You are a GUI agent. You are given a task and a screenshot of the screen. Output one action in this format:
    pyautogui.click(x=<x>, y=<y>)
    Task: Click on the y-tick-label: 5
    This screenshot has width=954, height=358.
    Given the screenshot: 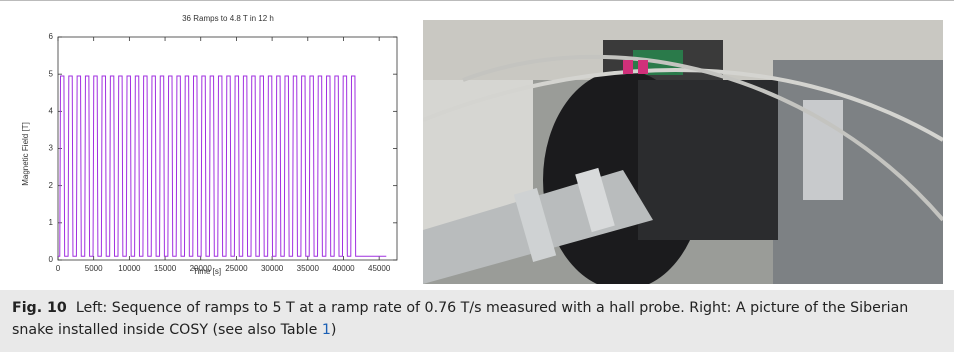 What is the action you would take?
    pyautogui.click(x=51, y=73)
    